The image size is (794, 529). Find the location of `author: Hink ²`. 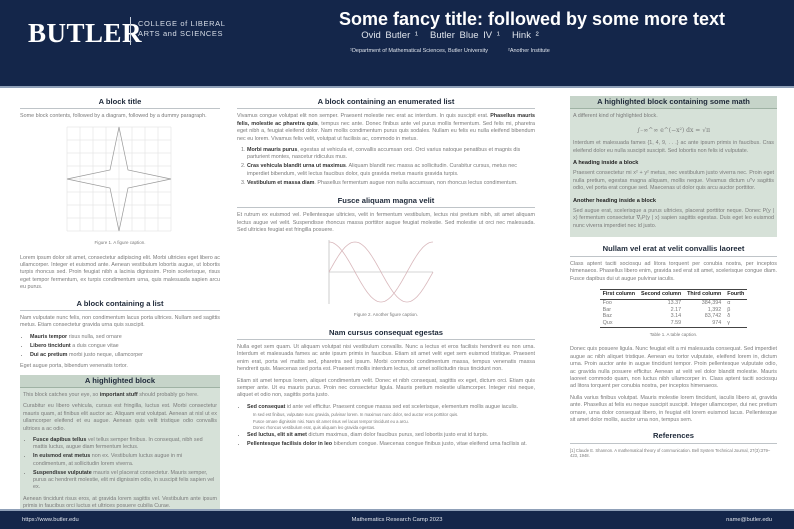

author: Hink ² is located at coordinates (525, 35).